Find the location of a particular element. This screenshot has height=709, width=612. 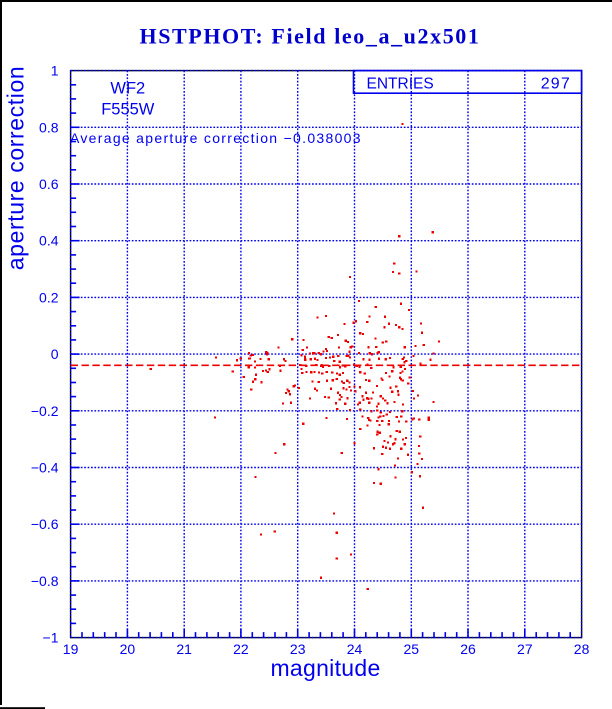

svg-text: 23 is located at coordinates (298, 649).